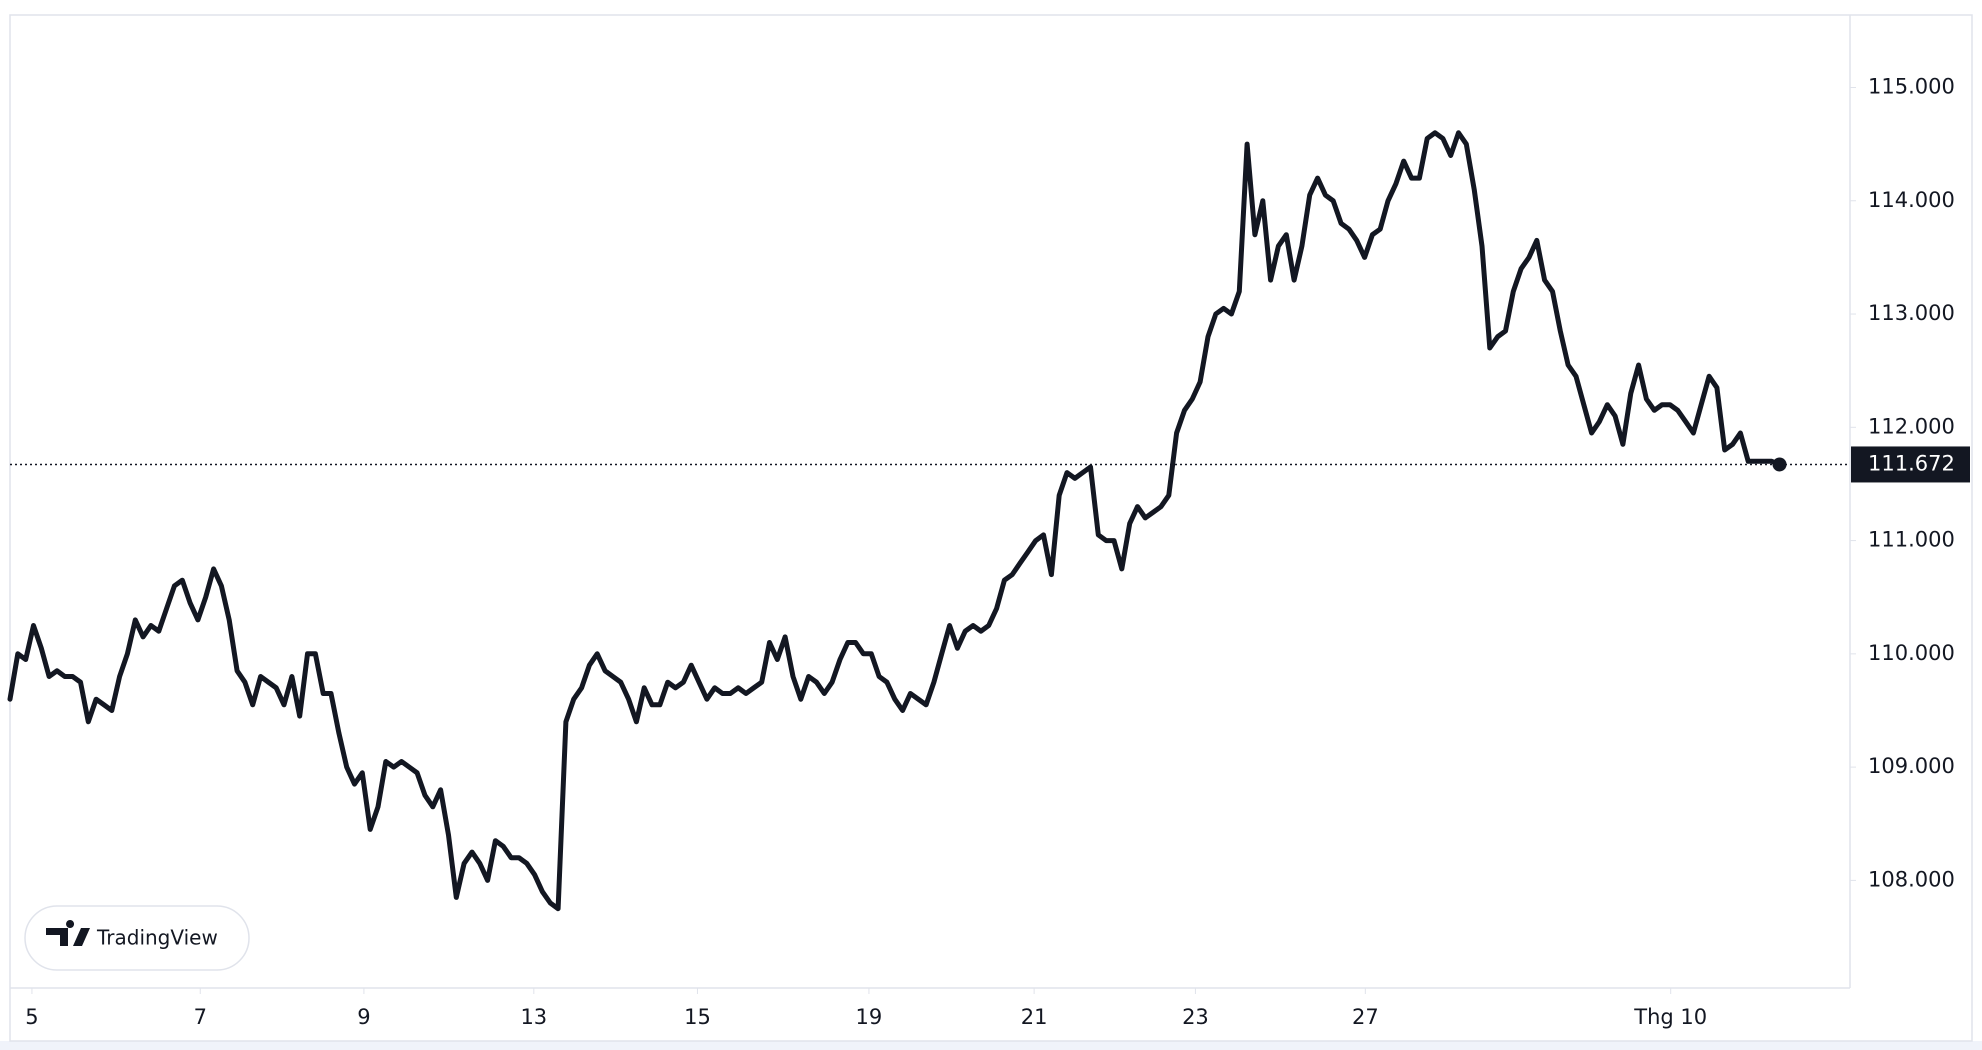  Describe the element at coordinates (68, 933) in the screenshot. I see `logo` at that location.